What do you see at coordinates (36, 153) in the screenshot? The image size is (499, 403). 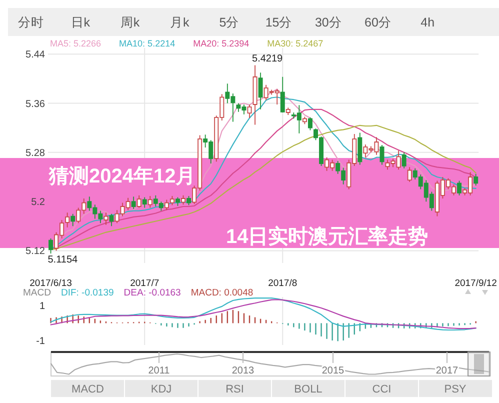 I see `y-tick-label: 5.28` at bounding box center [36, 153].